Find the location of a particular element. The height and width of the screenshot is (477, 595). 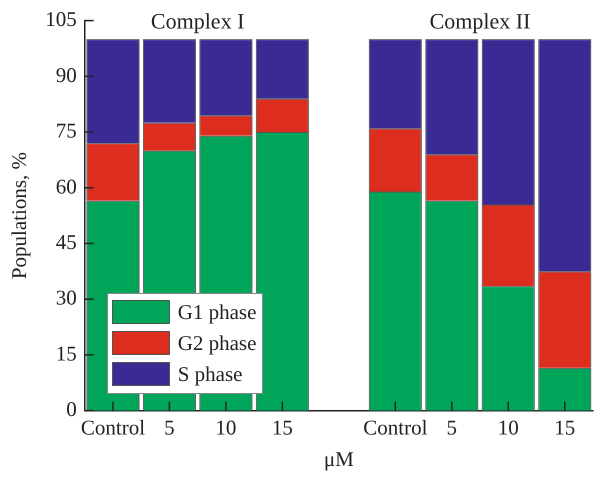

y-tick-label: 45 is located at coordinates (66, 242).